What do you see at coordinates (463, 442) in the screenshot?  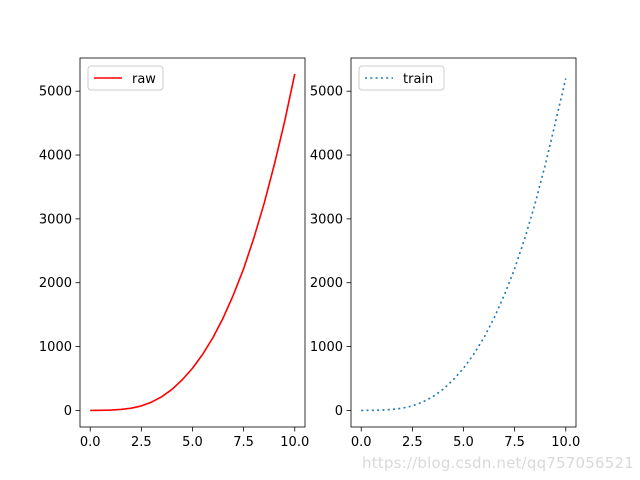 I see `right-x-tick-label: 5.0` at bounding box center [463, 442].